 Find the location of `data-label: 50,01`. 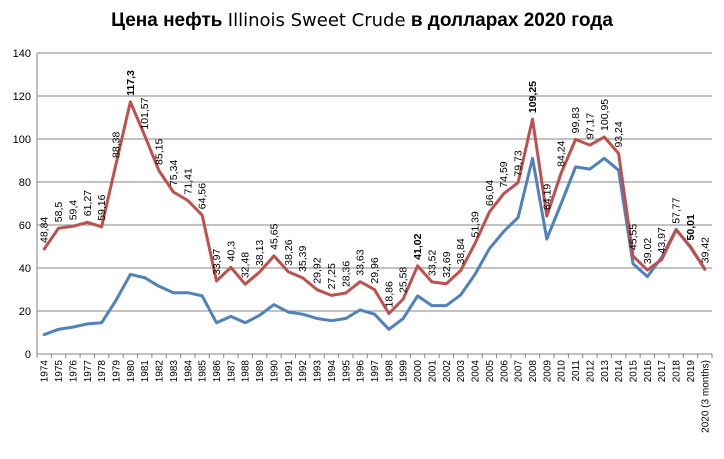

data-label: 50,01 is located at coordinates (691, 227).